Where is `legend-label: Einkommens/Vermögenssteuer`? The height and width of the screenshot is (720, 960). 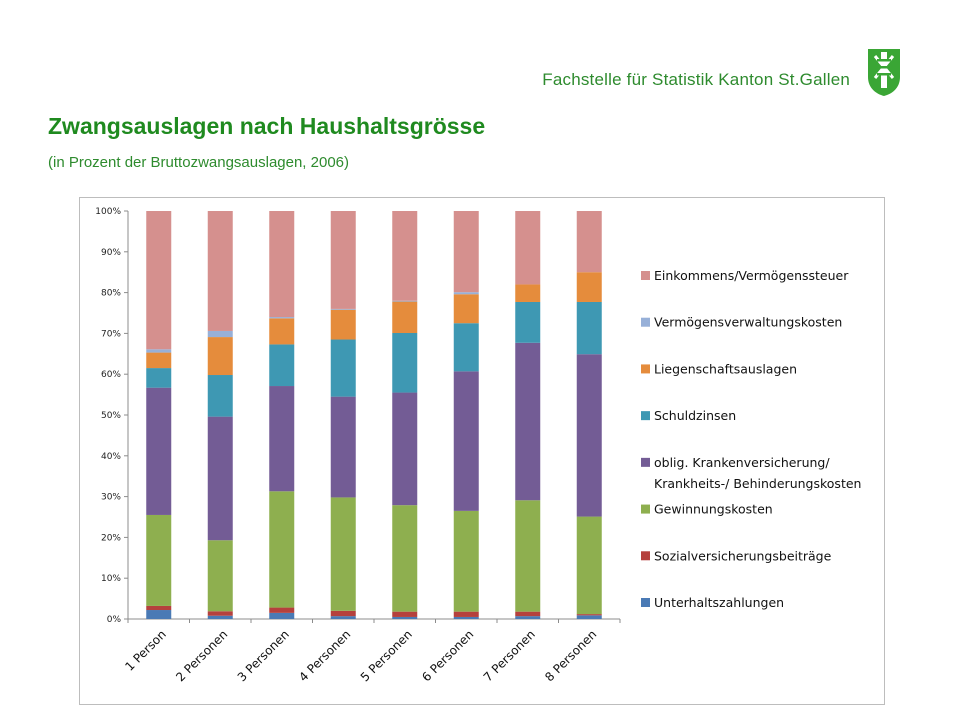
legend-label: Einkommens/Vermögenssteuer is located at coordinates (751, 275).